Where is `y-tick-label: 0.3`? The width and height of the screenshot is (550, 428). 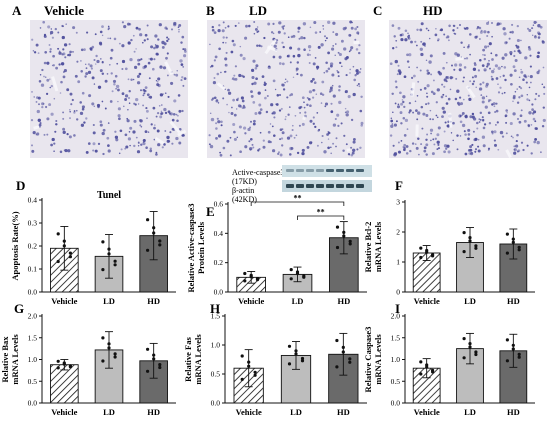
y-tick-label: 0.3 is located at coordinates (33, 223).